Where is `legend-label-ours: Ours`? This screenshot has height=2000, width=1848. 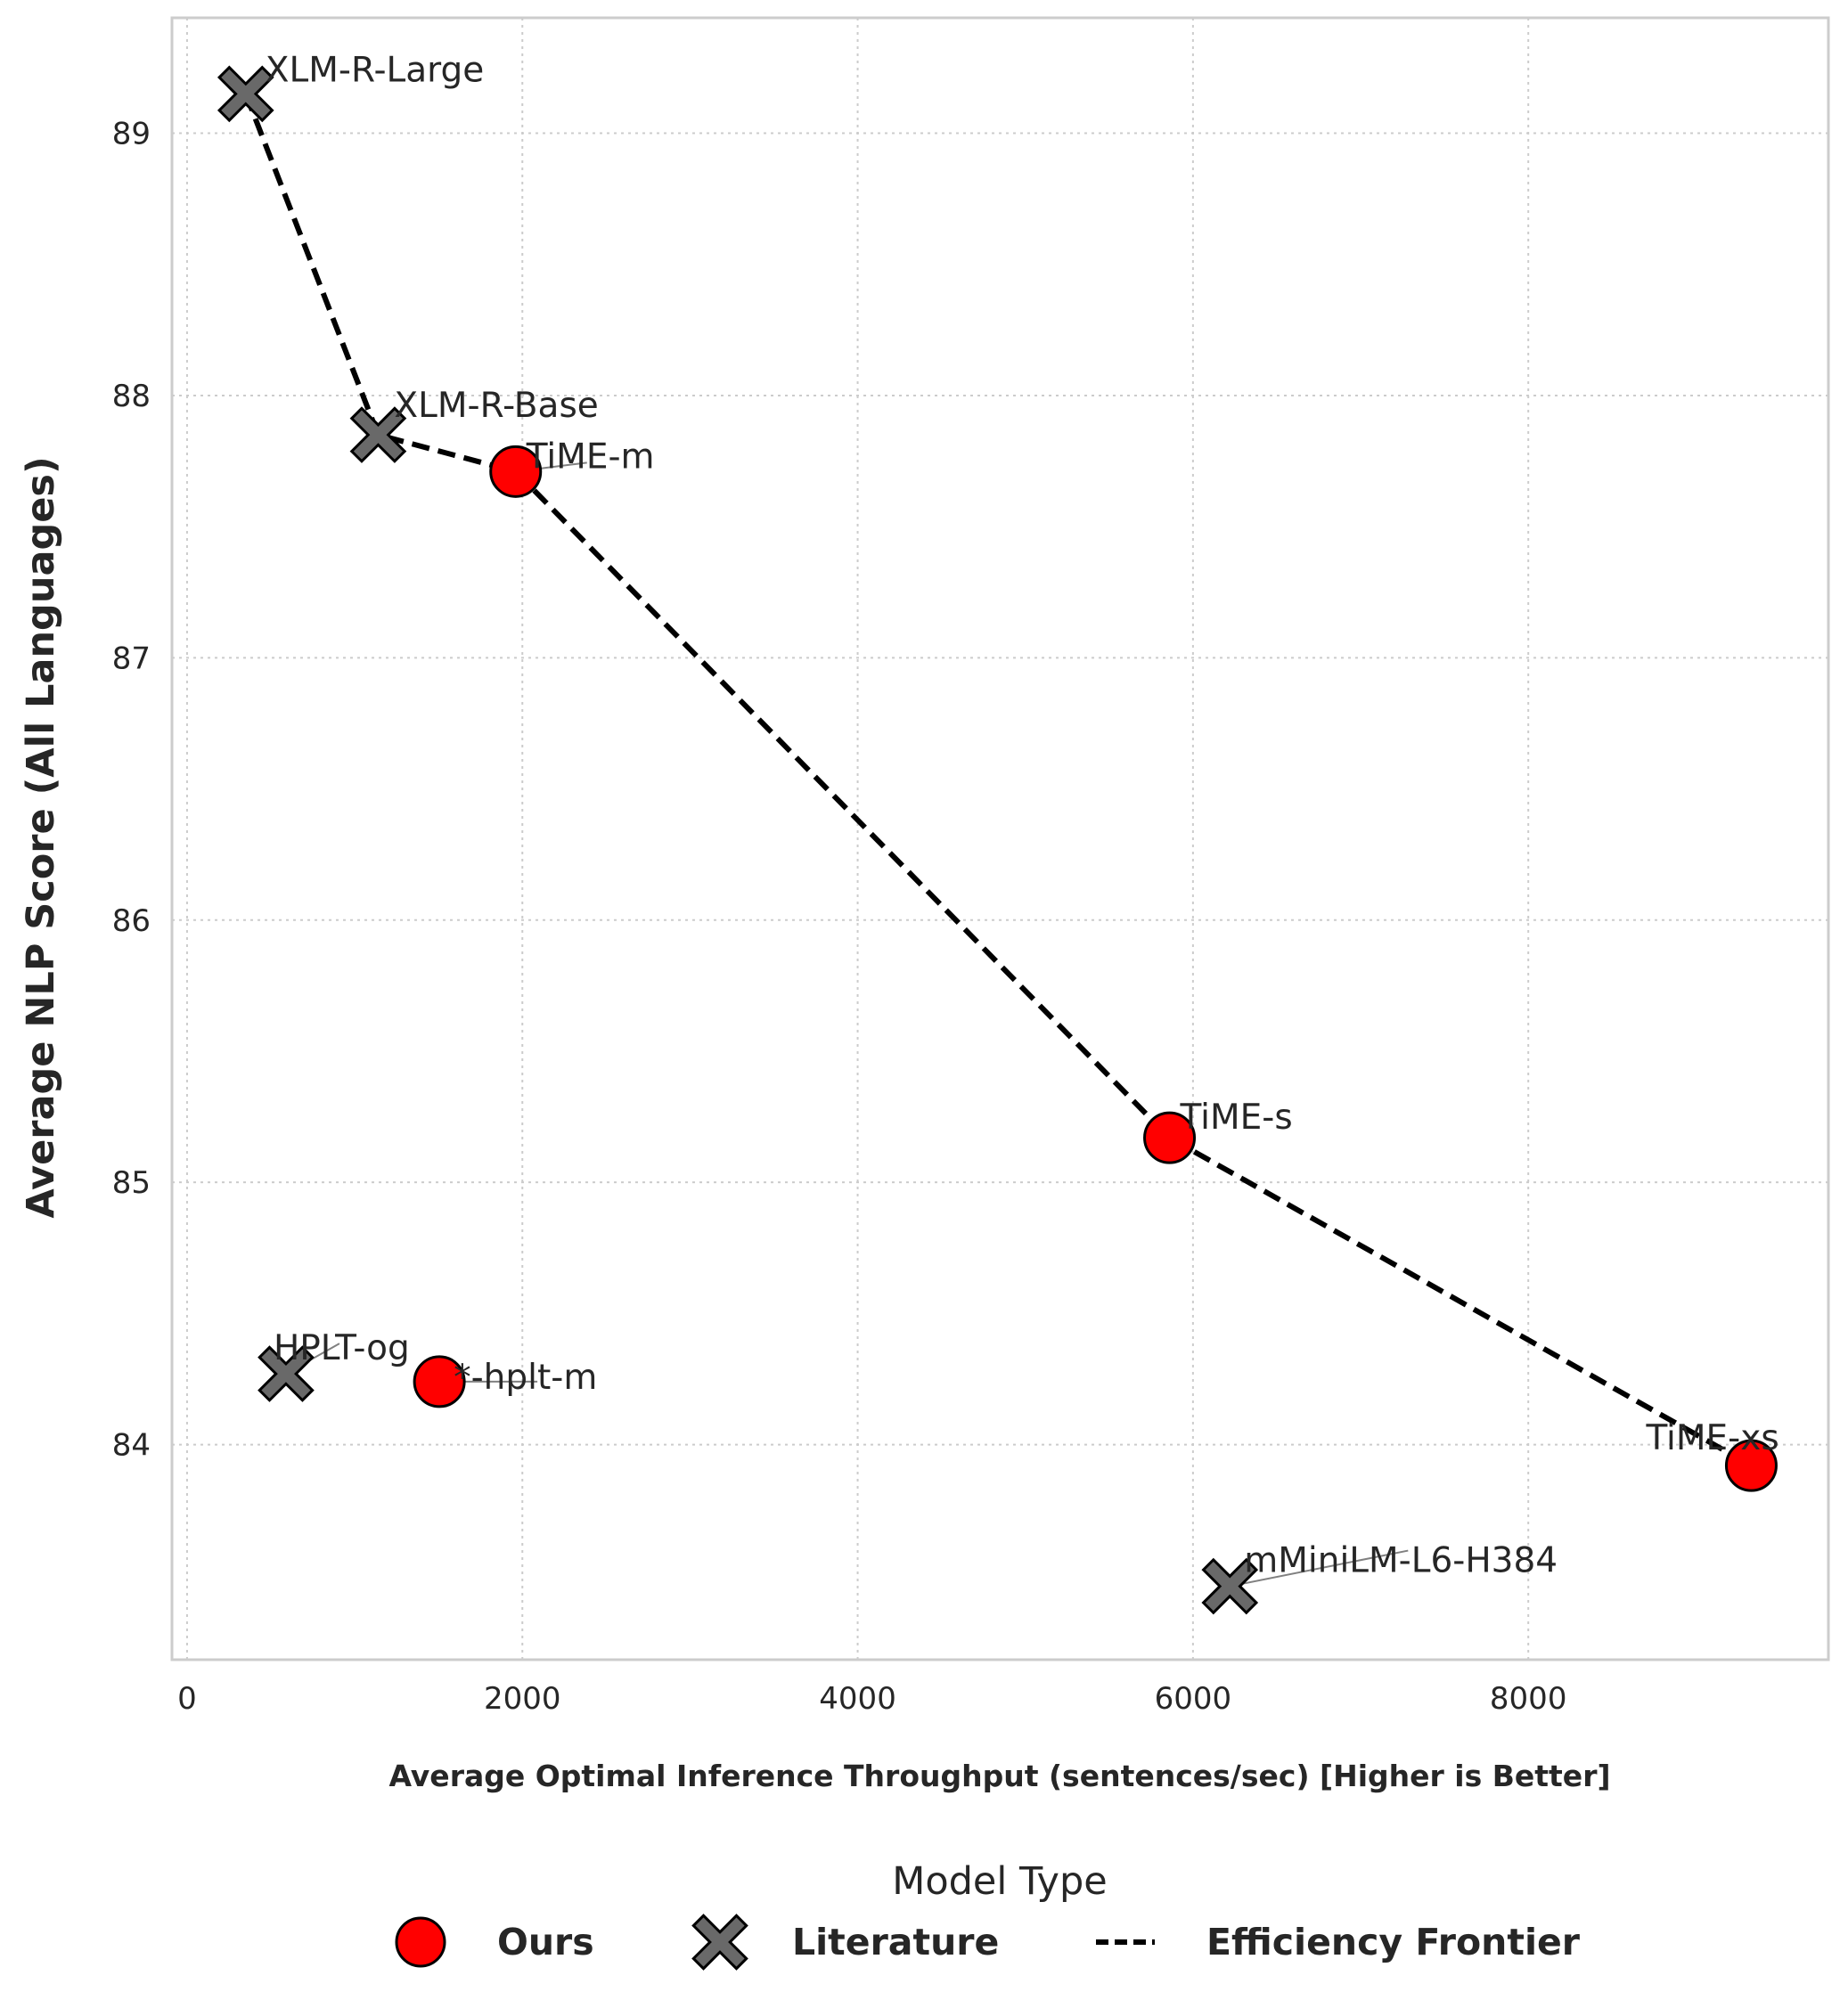 legend-label-ours: Ours is located at coordinates (546, 1942).